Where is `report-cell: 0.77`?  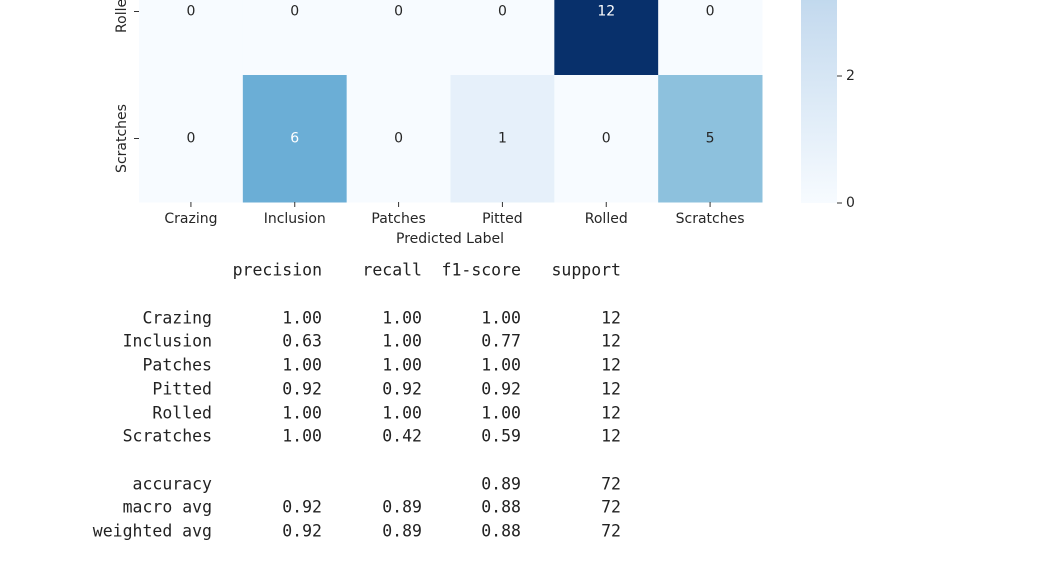
report-cell: 0.77 is located at coordinates (501, 341).